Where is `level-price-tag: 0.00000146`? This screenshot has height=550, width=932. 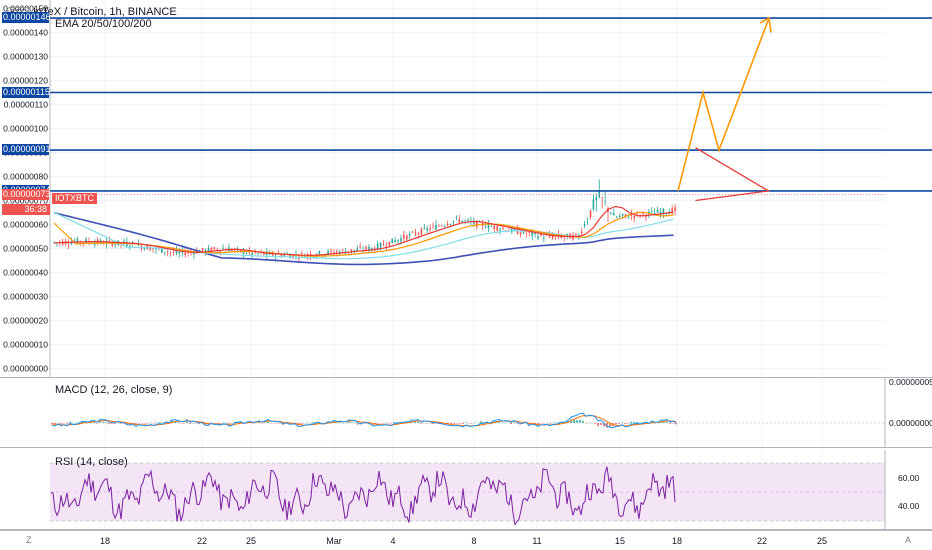
level-price-tag: 0.00000146 is located at coordinates (26, 18).